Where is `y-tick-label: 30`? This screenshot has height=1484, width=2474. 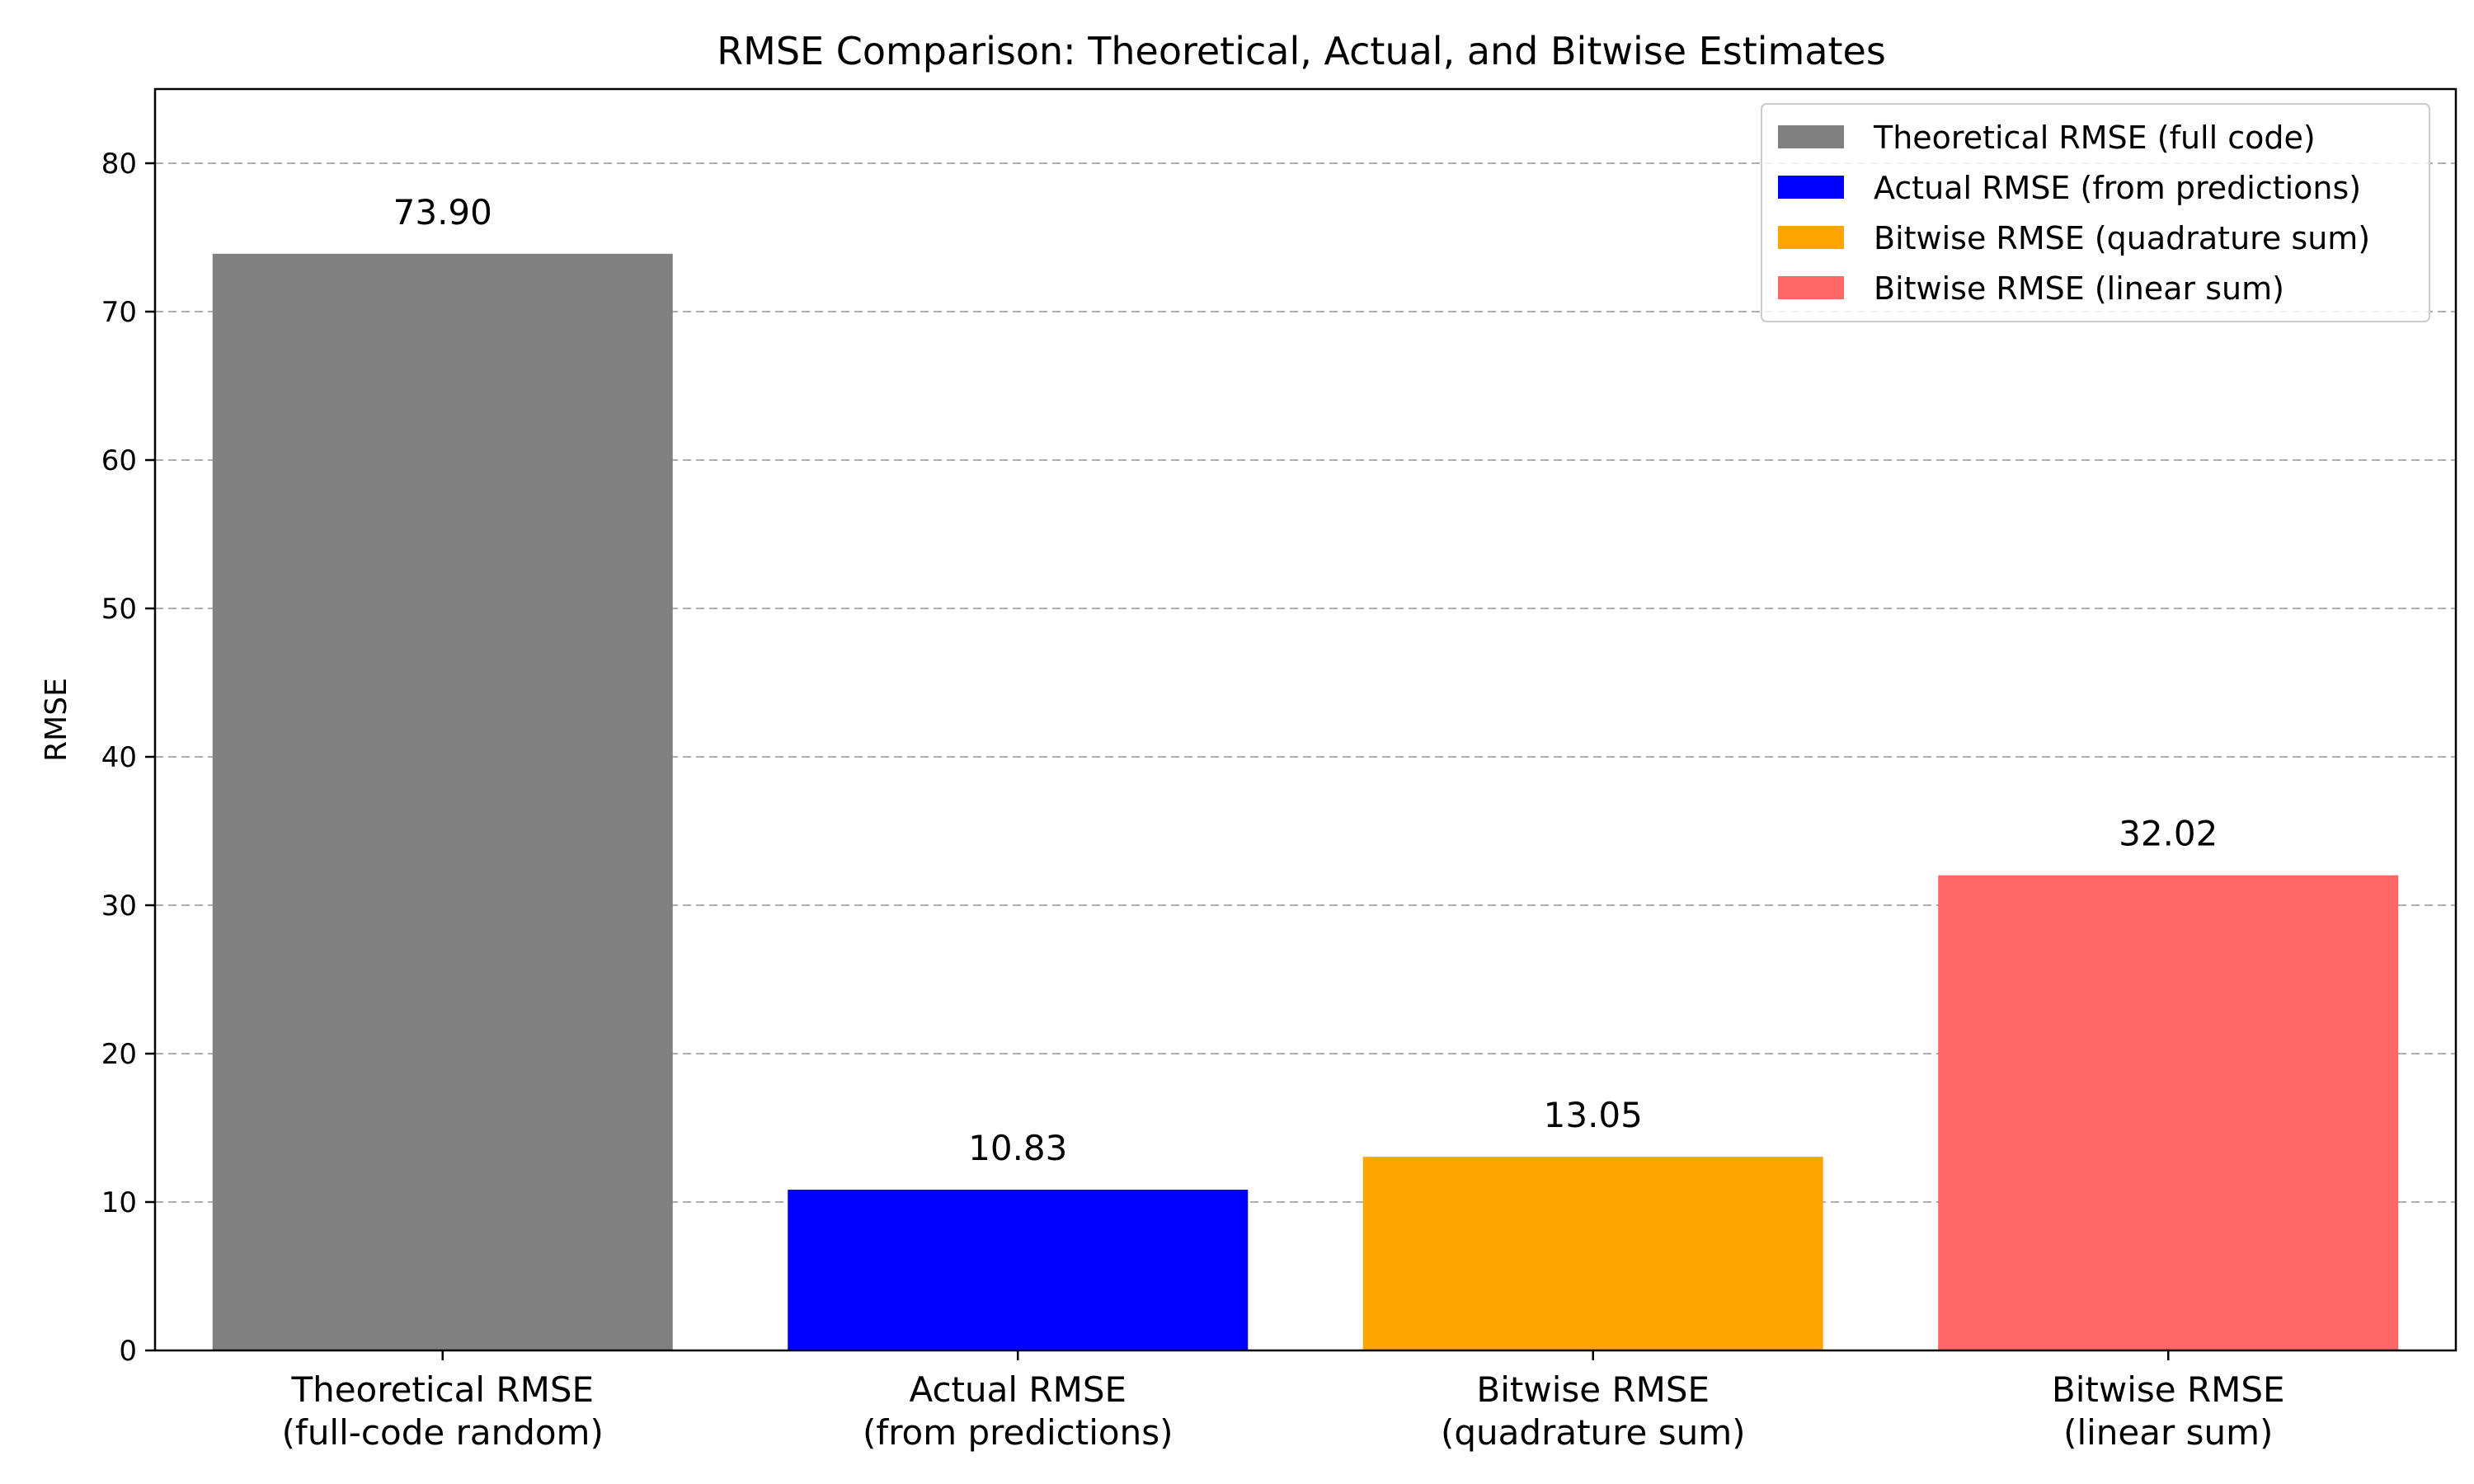
y-tick-label: 30 is located at coordinates (119, 906).